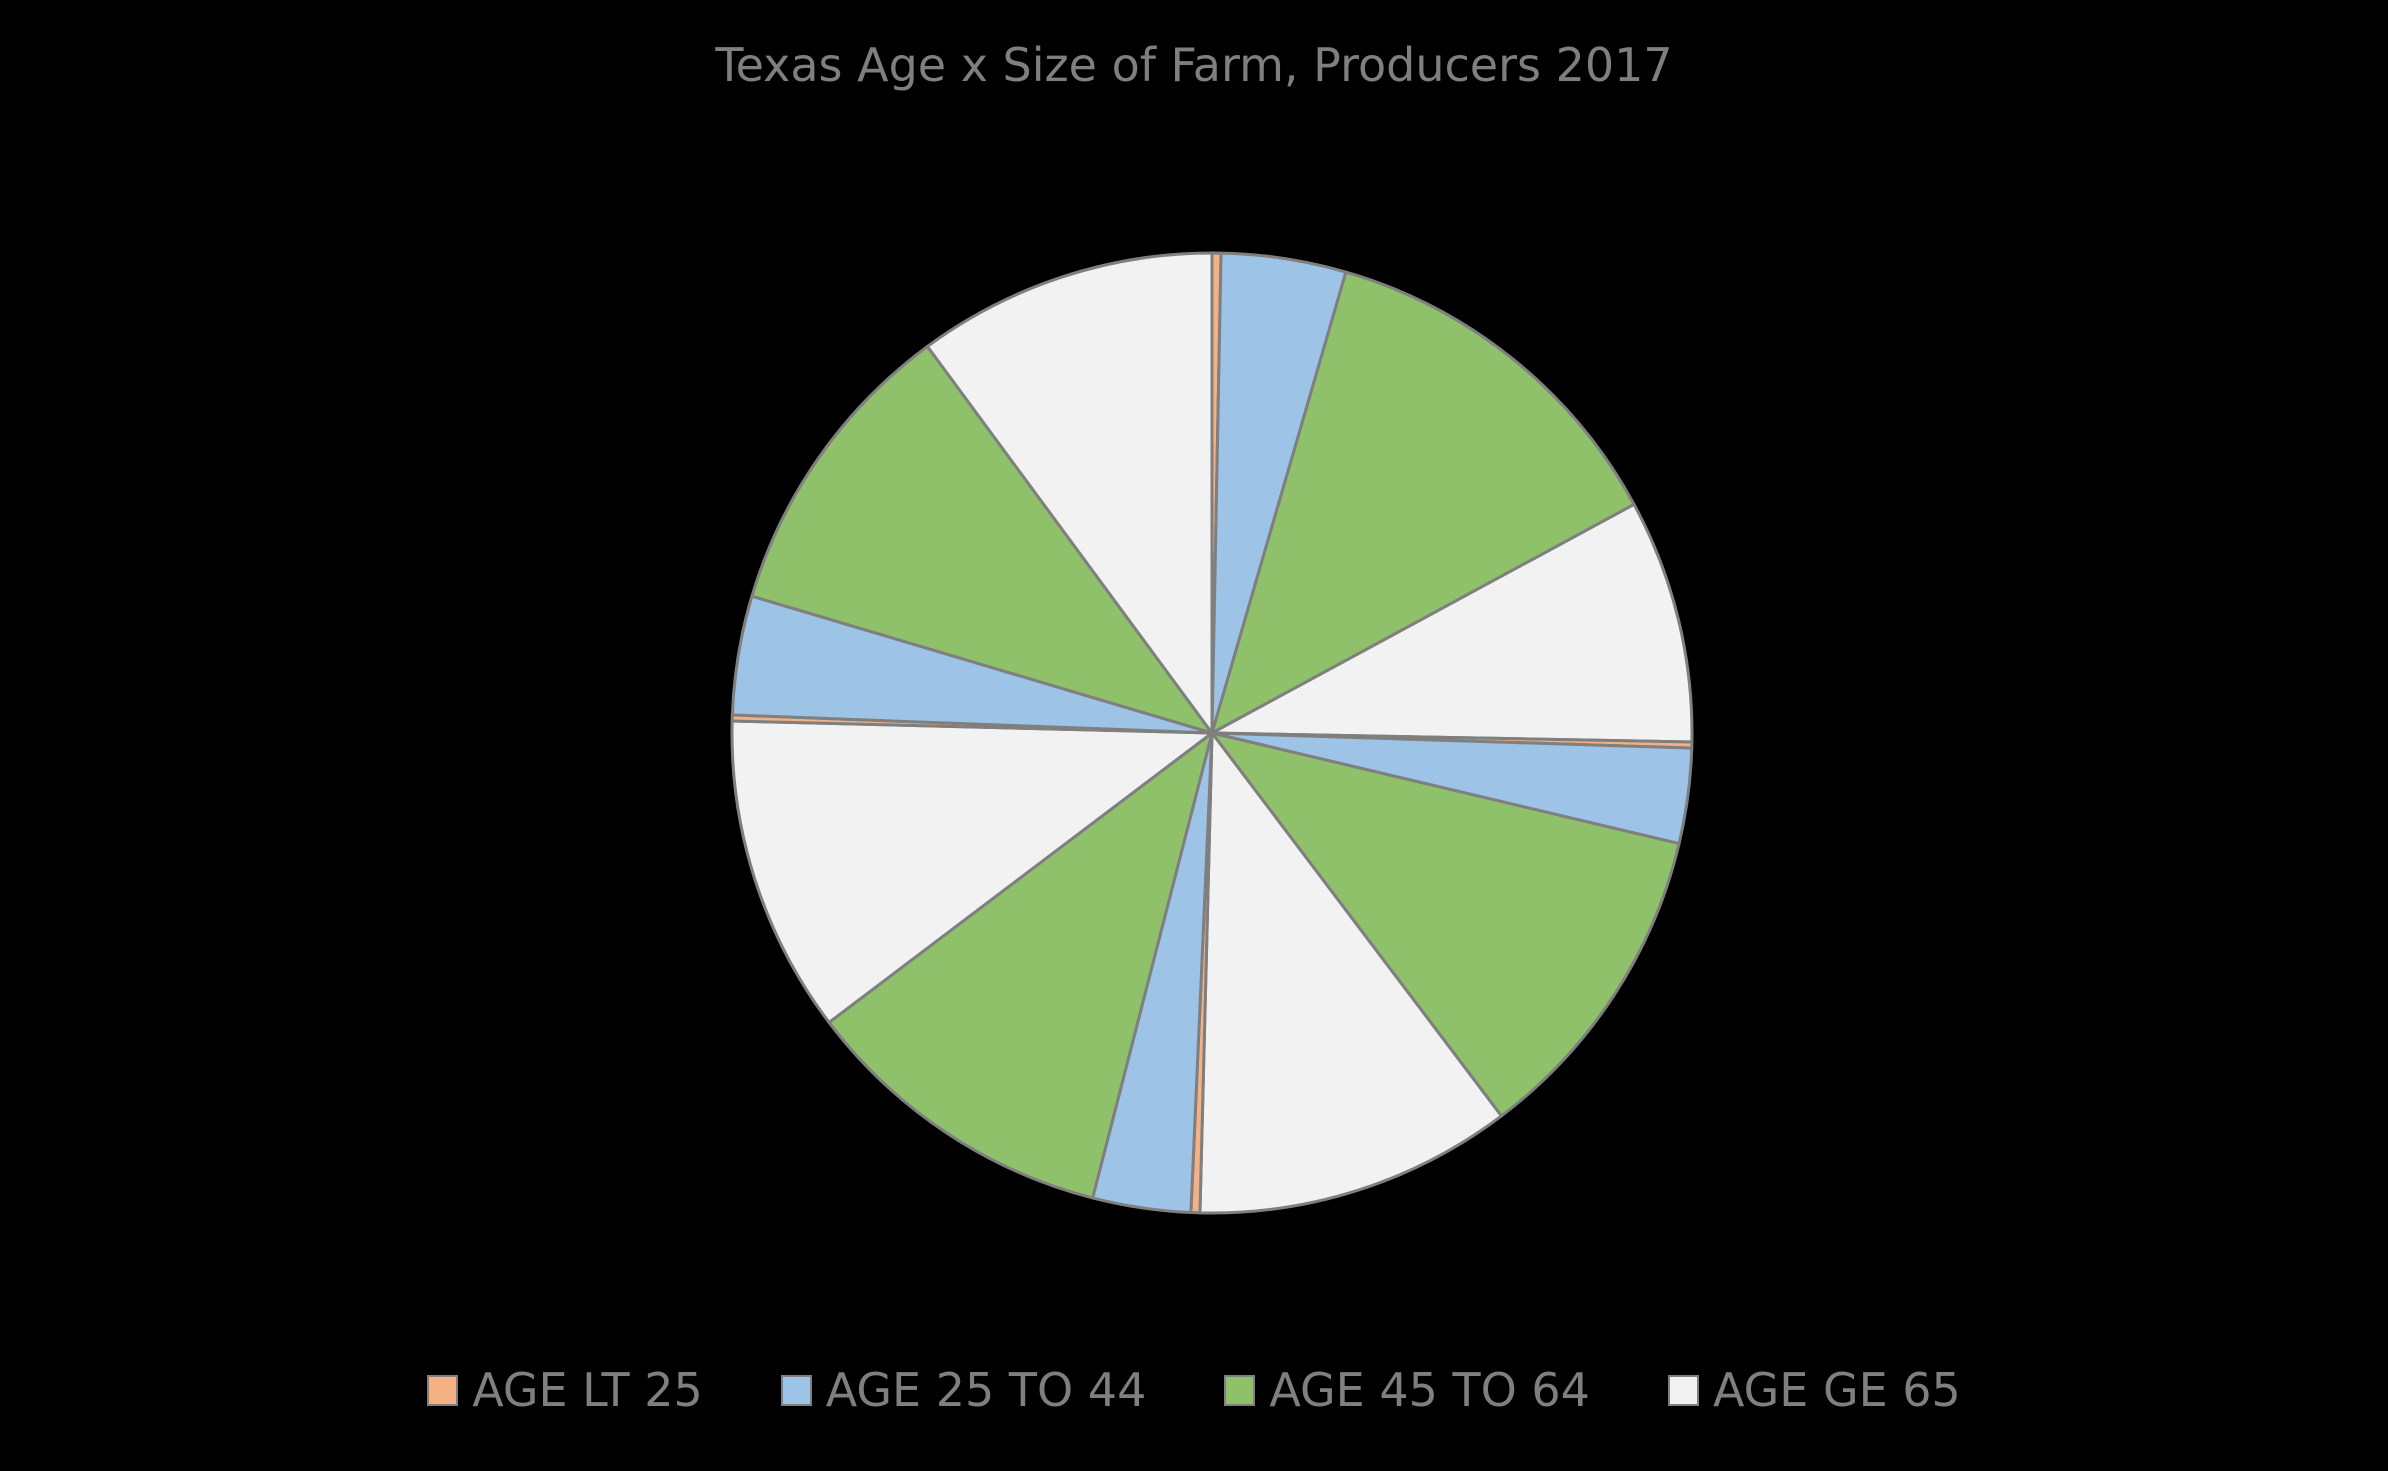  I want to click on legend-label-age-ge-65: AGE GE 65, so click(1836, 1390).